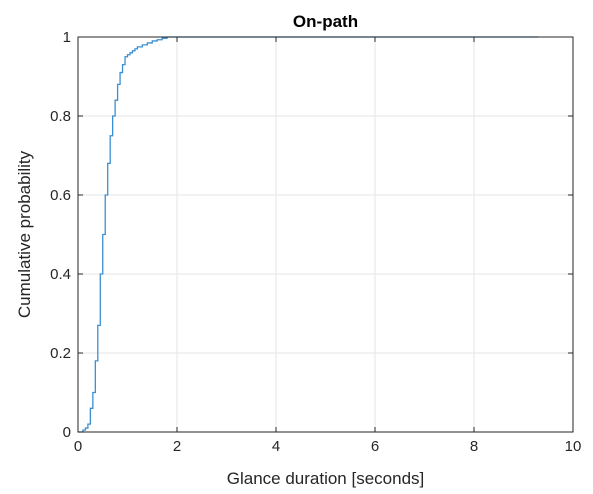 This screenshot has height=494, width=593. Describe the element at coordinates (573, 446) in the screenshot. I see `x-tick-label: 10` at that location.